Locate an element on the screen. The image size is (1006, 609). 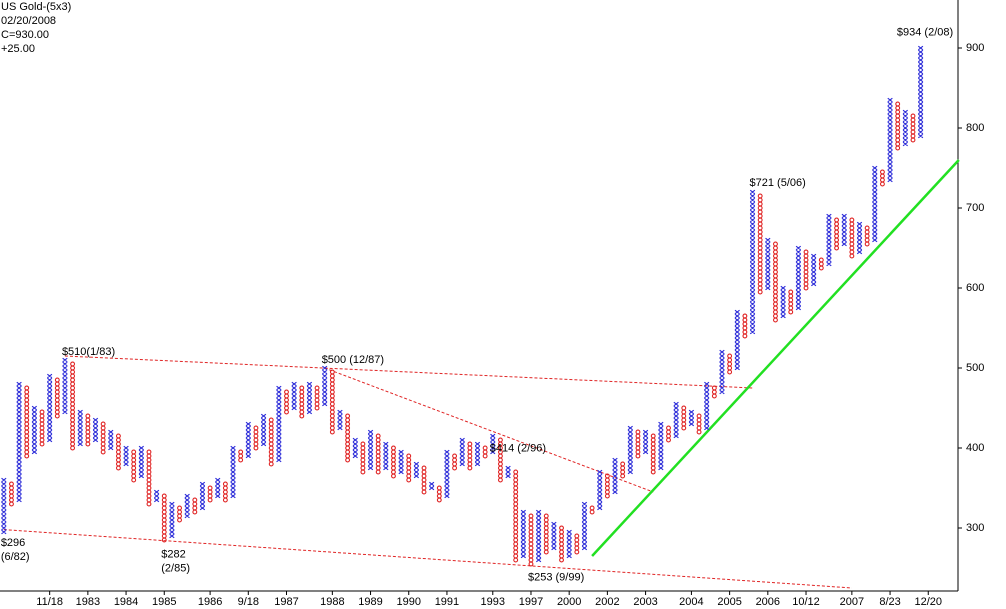
x-tick-label: 1984 is located at coordinates (126, 602).